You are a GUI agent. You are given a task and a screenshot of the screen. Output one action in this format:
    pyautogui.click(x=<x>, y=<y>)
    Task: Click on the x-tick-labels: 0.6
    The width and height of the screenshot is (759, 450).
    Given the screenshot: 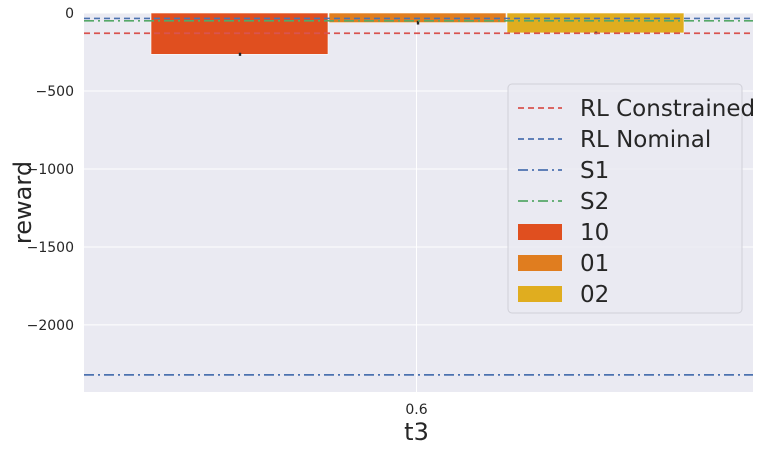 What is the action you would take?
    pyautogui.click(x=416, y=410)
    